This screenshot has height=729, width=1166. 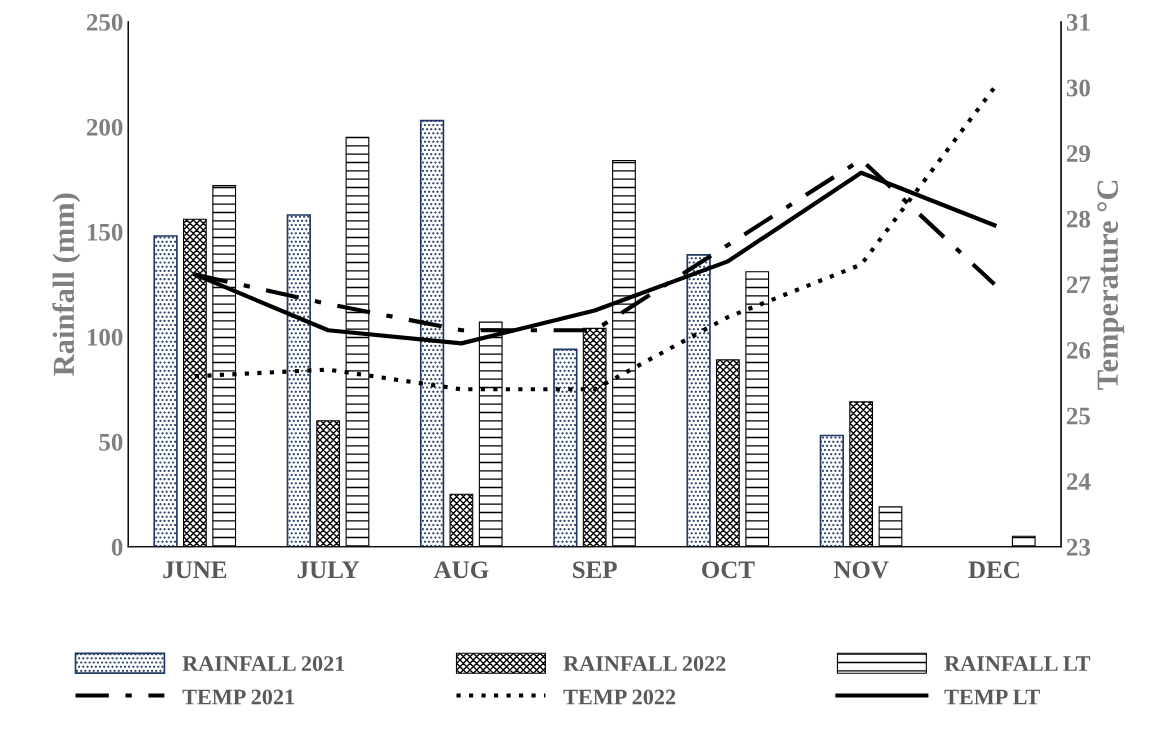 What do you see at coordinates (105, 232) in the screenshot?
I see `y-tick-label: 150` at bounding box center [105, 232].